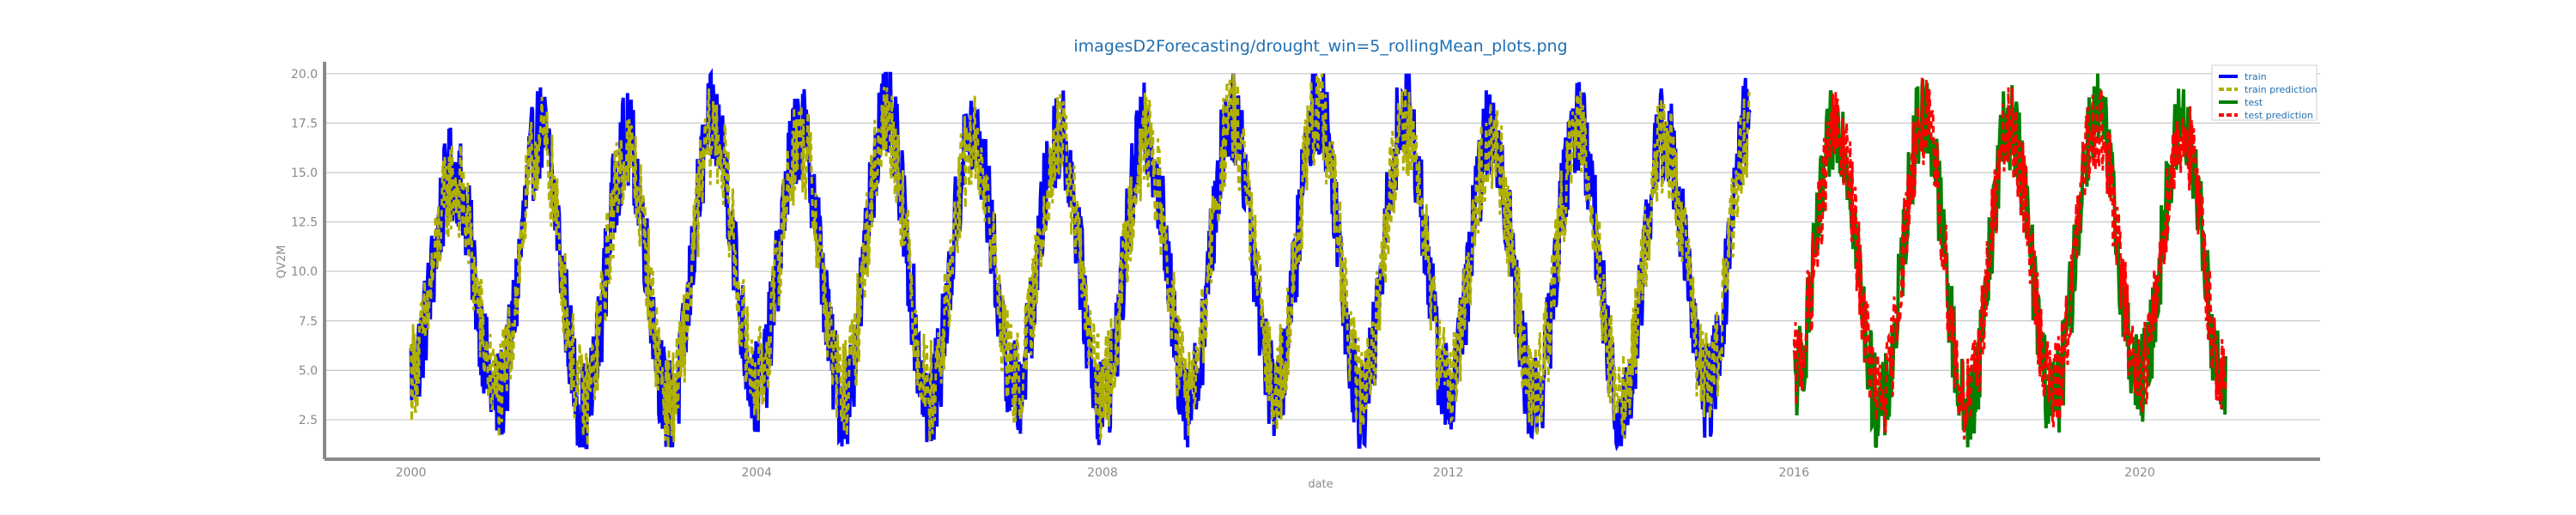 The image size is (2576, 515). I want to click on x-axis-label: date, so click(1320, 484).